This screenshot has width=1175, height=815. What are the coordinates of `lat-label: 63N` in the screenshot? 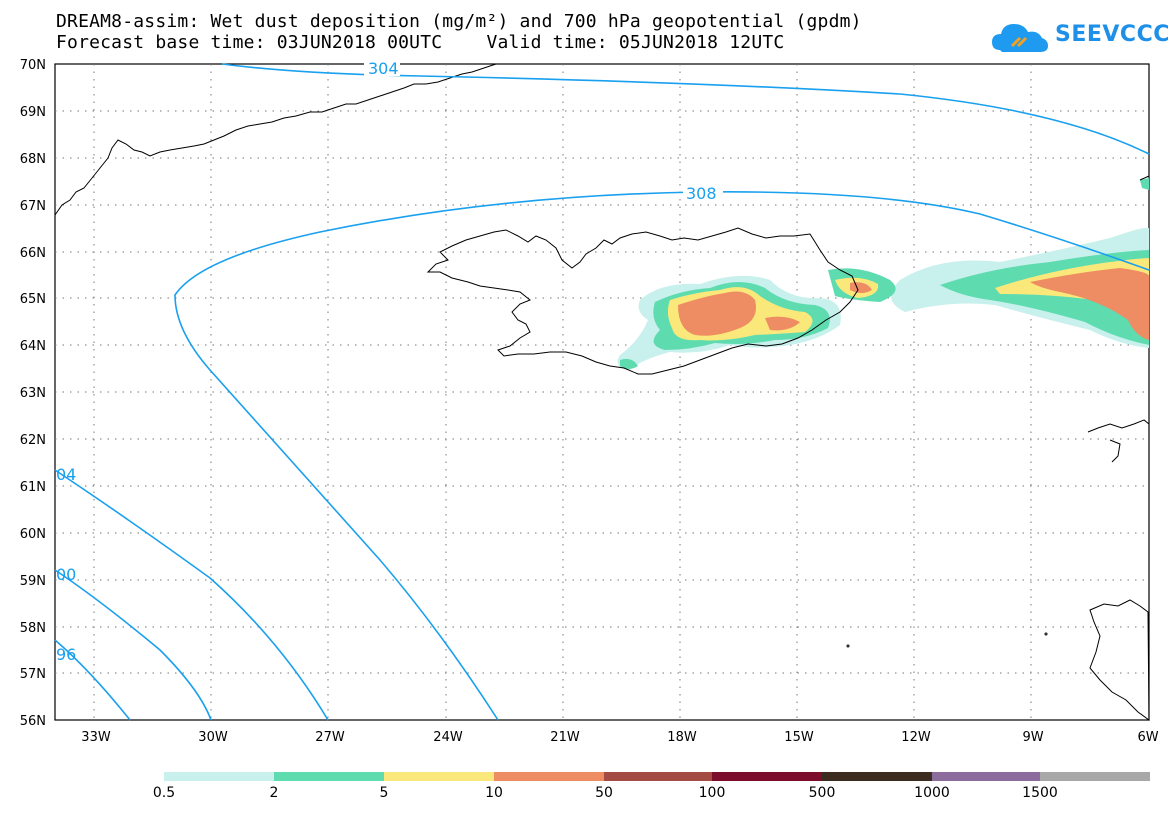 It's located at (33, 393).